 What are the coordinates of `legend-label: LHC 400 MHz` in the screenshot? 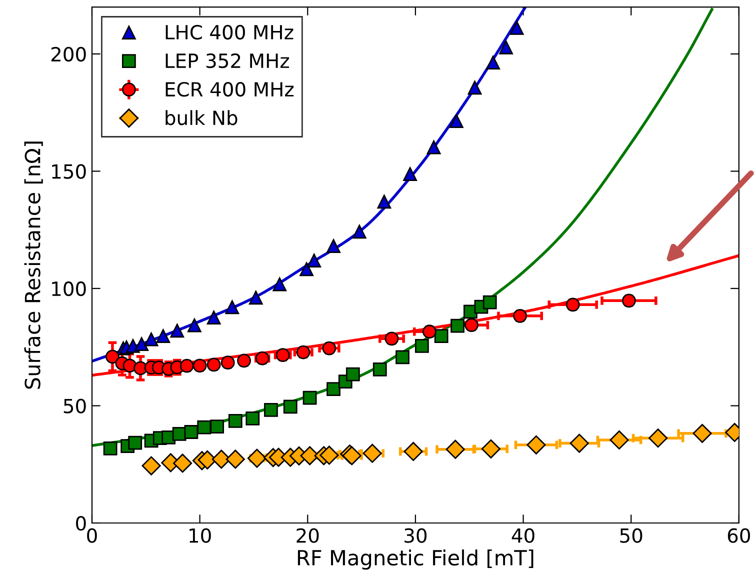 It's located at (230, 32).